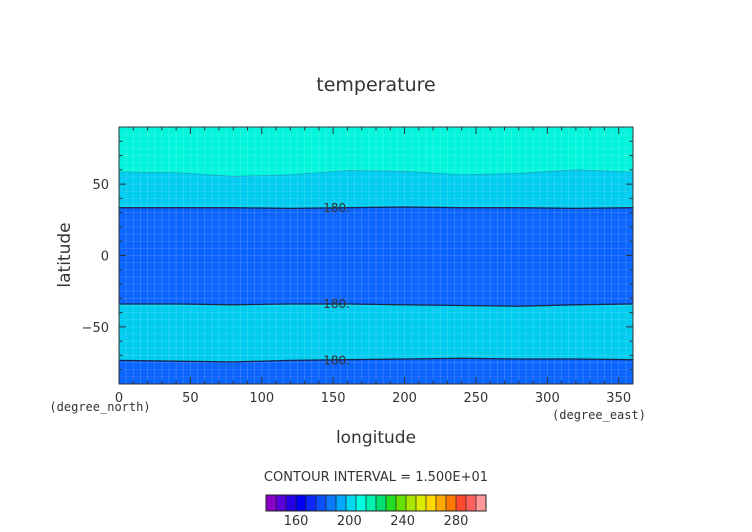  I want to click on x-tick-label: 350, so click(618, 398).